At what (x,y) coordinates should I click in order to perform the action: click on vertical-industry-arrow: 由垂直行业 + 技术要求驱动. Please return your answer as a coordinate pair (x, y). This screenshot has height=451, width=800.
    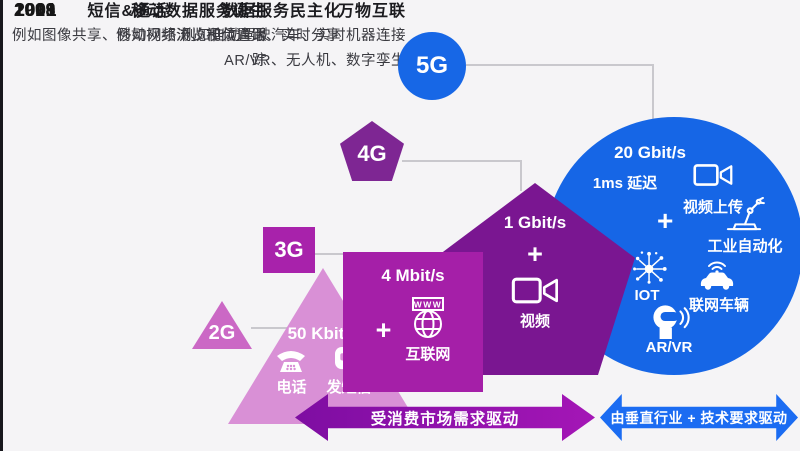
    Looking at the image, I should click on (699, 417).